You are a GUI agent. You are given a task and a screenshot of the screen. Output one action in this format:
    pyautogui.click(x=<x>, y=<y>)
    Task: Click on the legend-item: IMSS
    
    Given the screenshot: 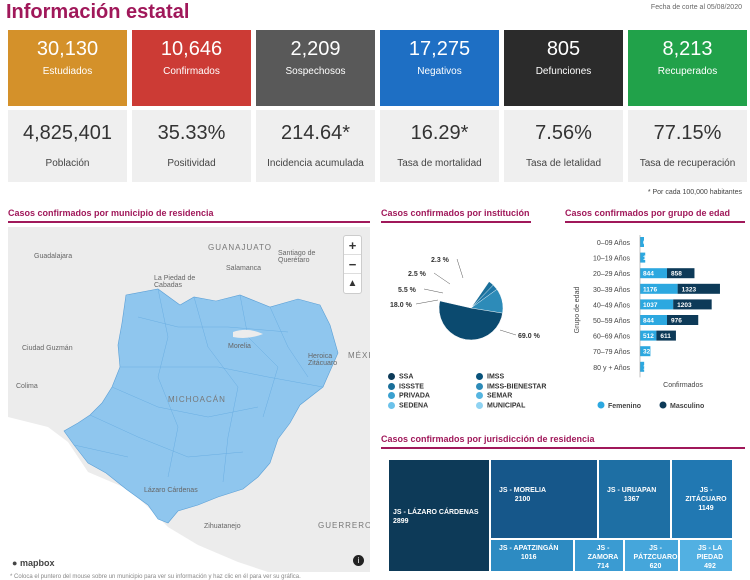 What is the action you would take?
    pyautogui.click(x=490, y=376)
    